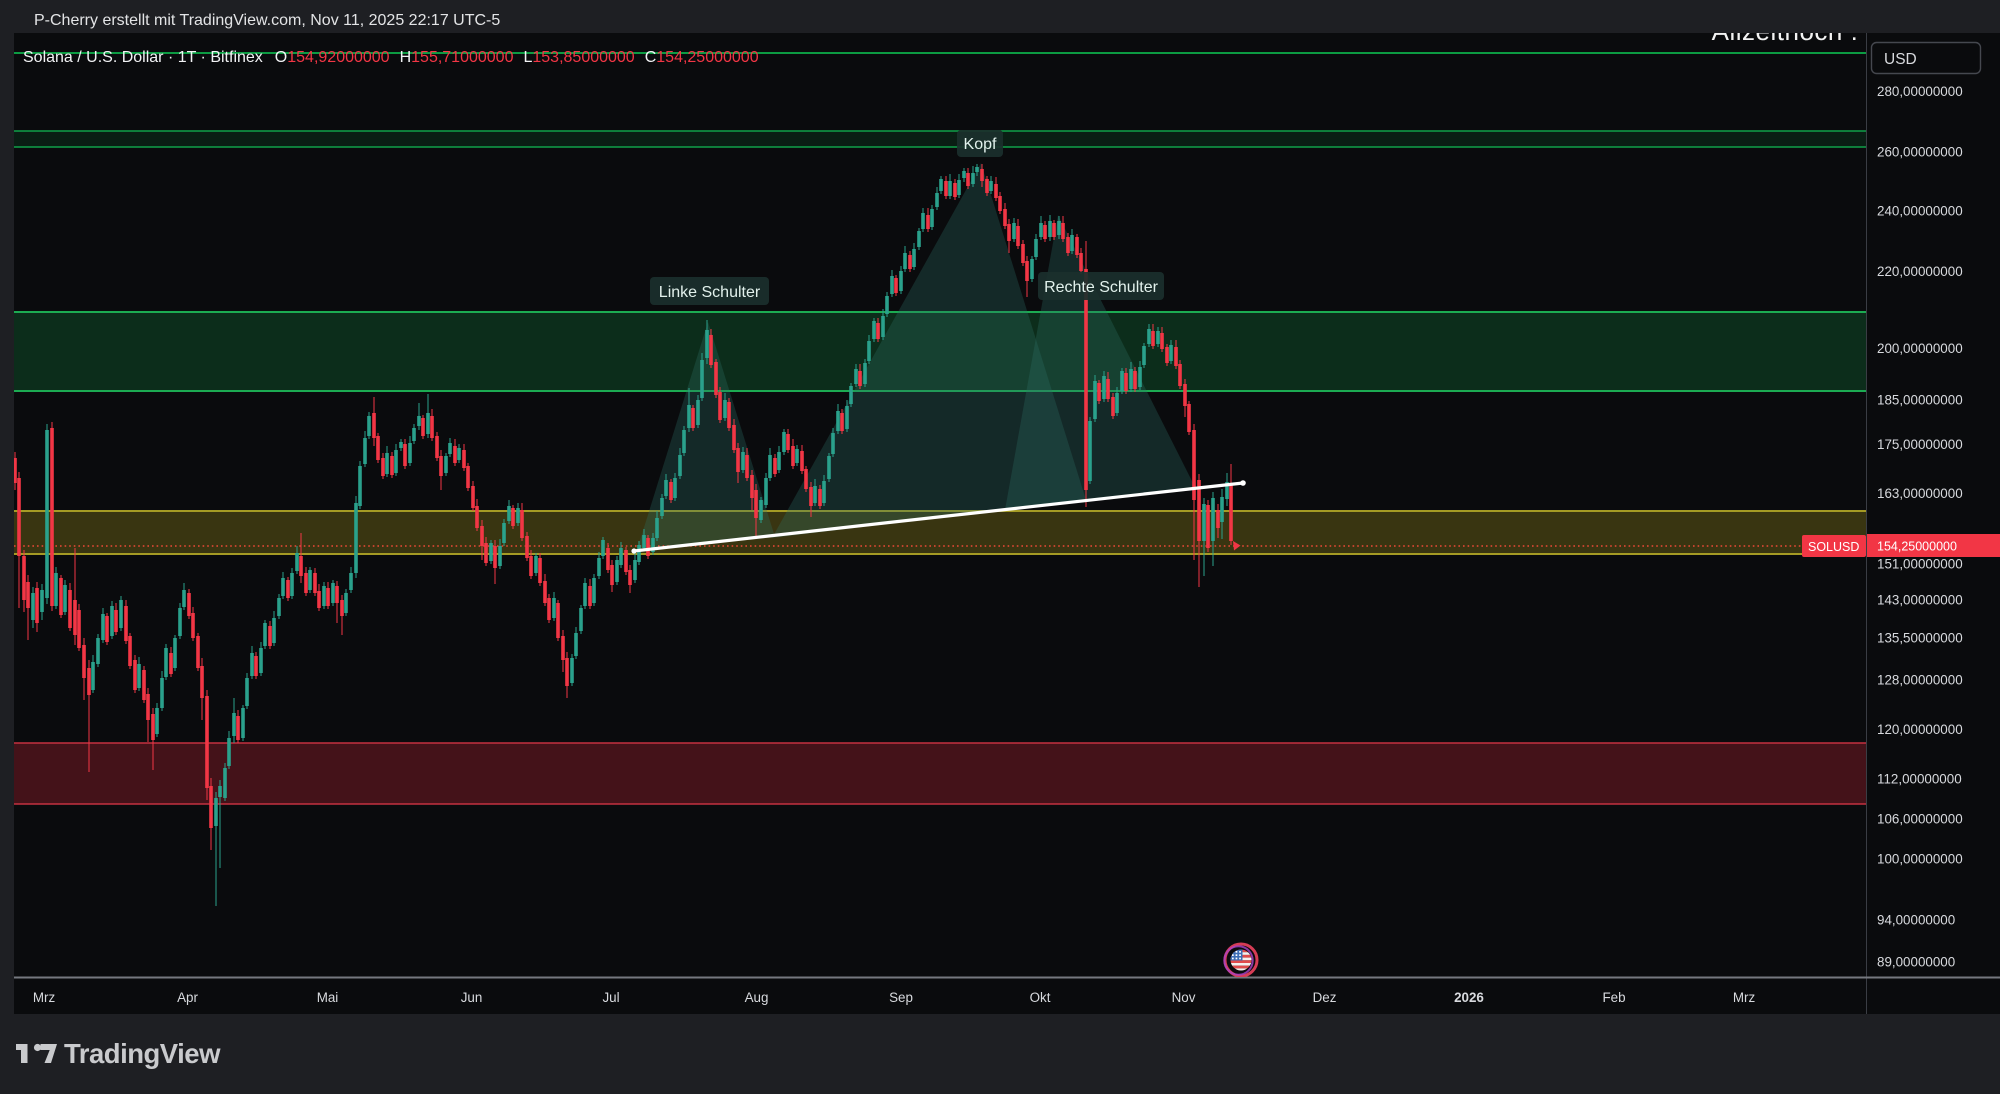 This screenshot has width=2000, height=1094. Describe the element at coordinates (1919, 779) in the screenshot. I see `svg-text: 112,00000000` at that location.